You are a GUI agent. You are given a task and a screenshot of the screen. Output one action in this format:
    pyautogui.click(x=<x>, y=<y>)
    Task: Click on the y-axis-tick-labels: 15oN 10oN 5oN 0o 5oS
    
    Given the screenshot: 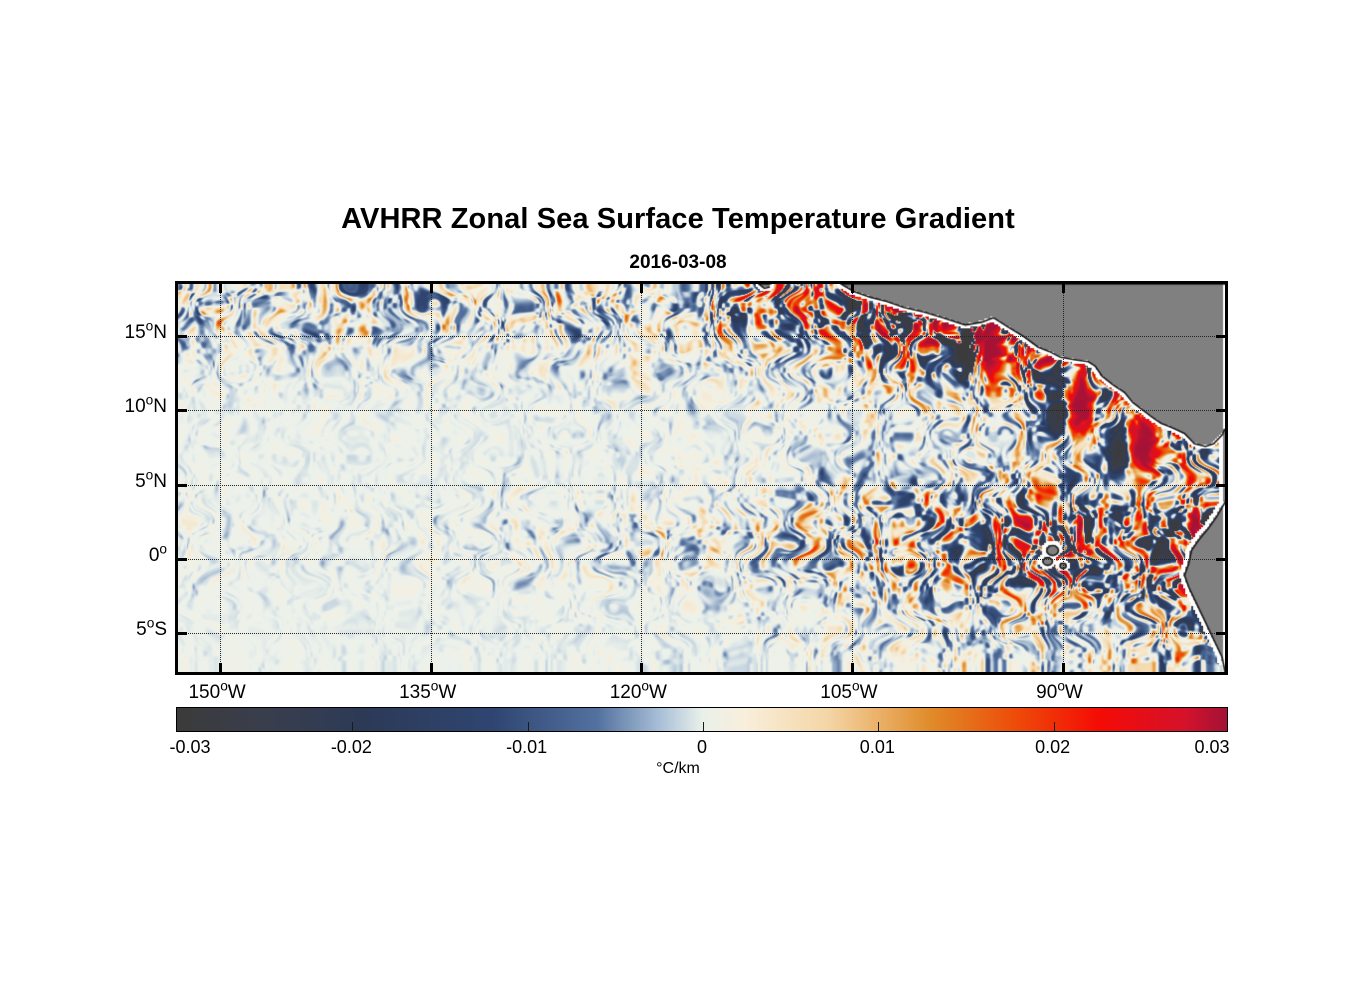 What is the action you would take?
    pyautogui.click(x=111, y=478)
    